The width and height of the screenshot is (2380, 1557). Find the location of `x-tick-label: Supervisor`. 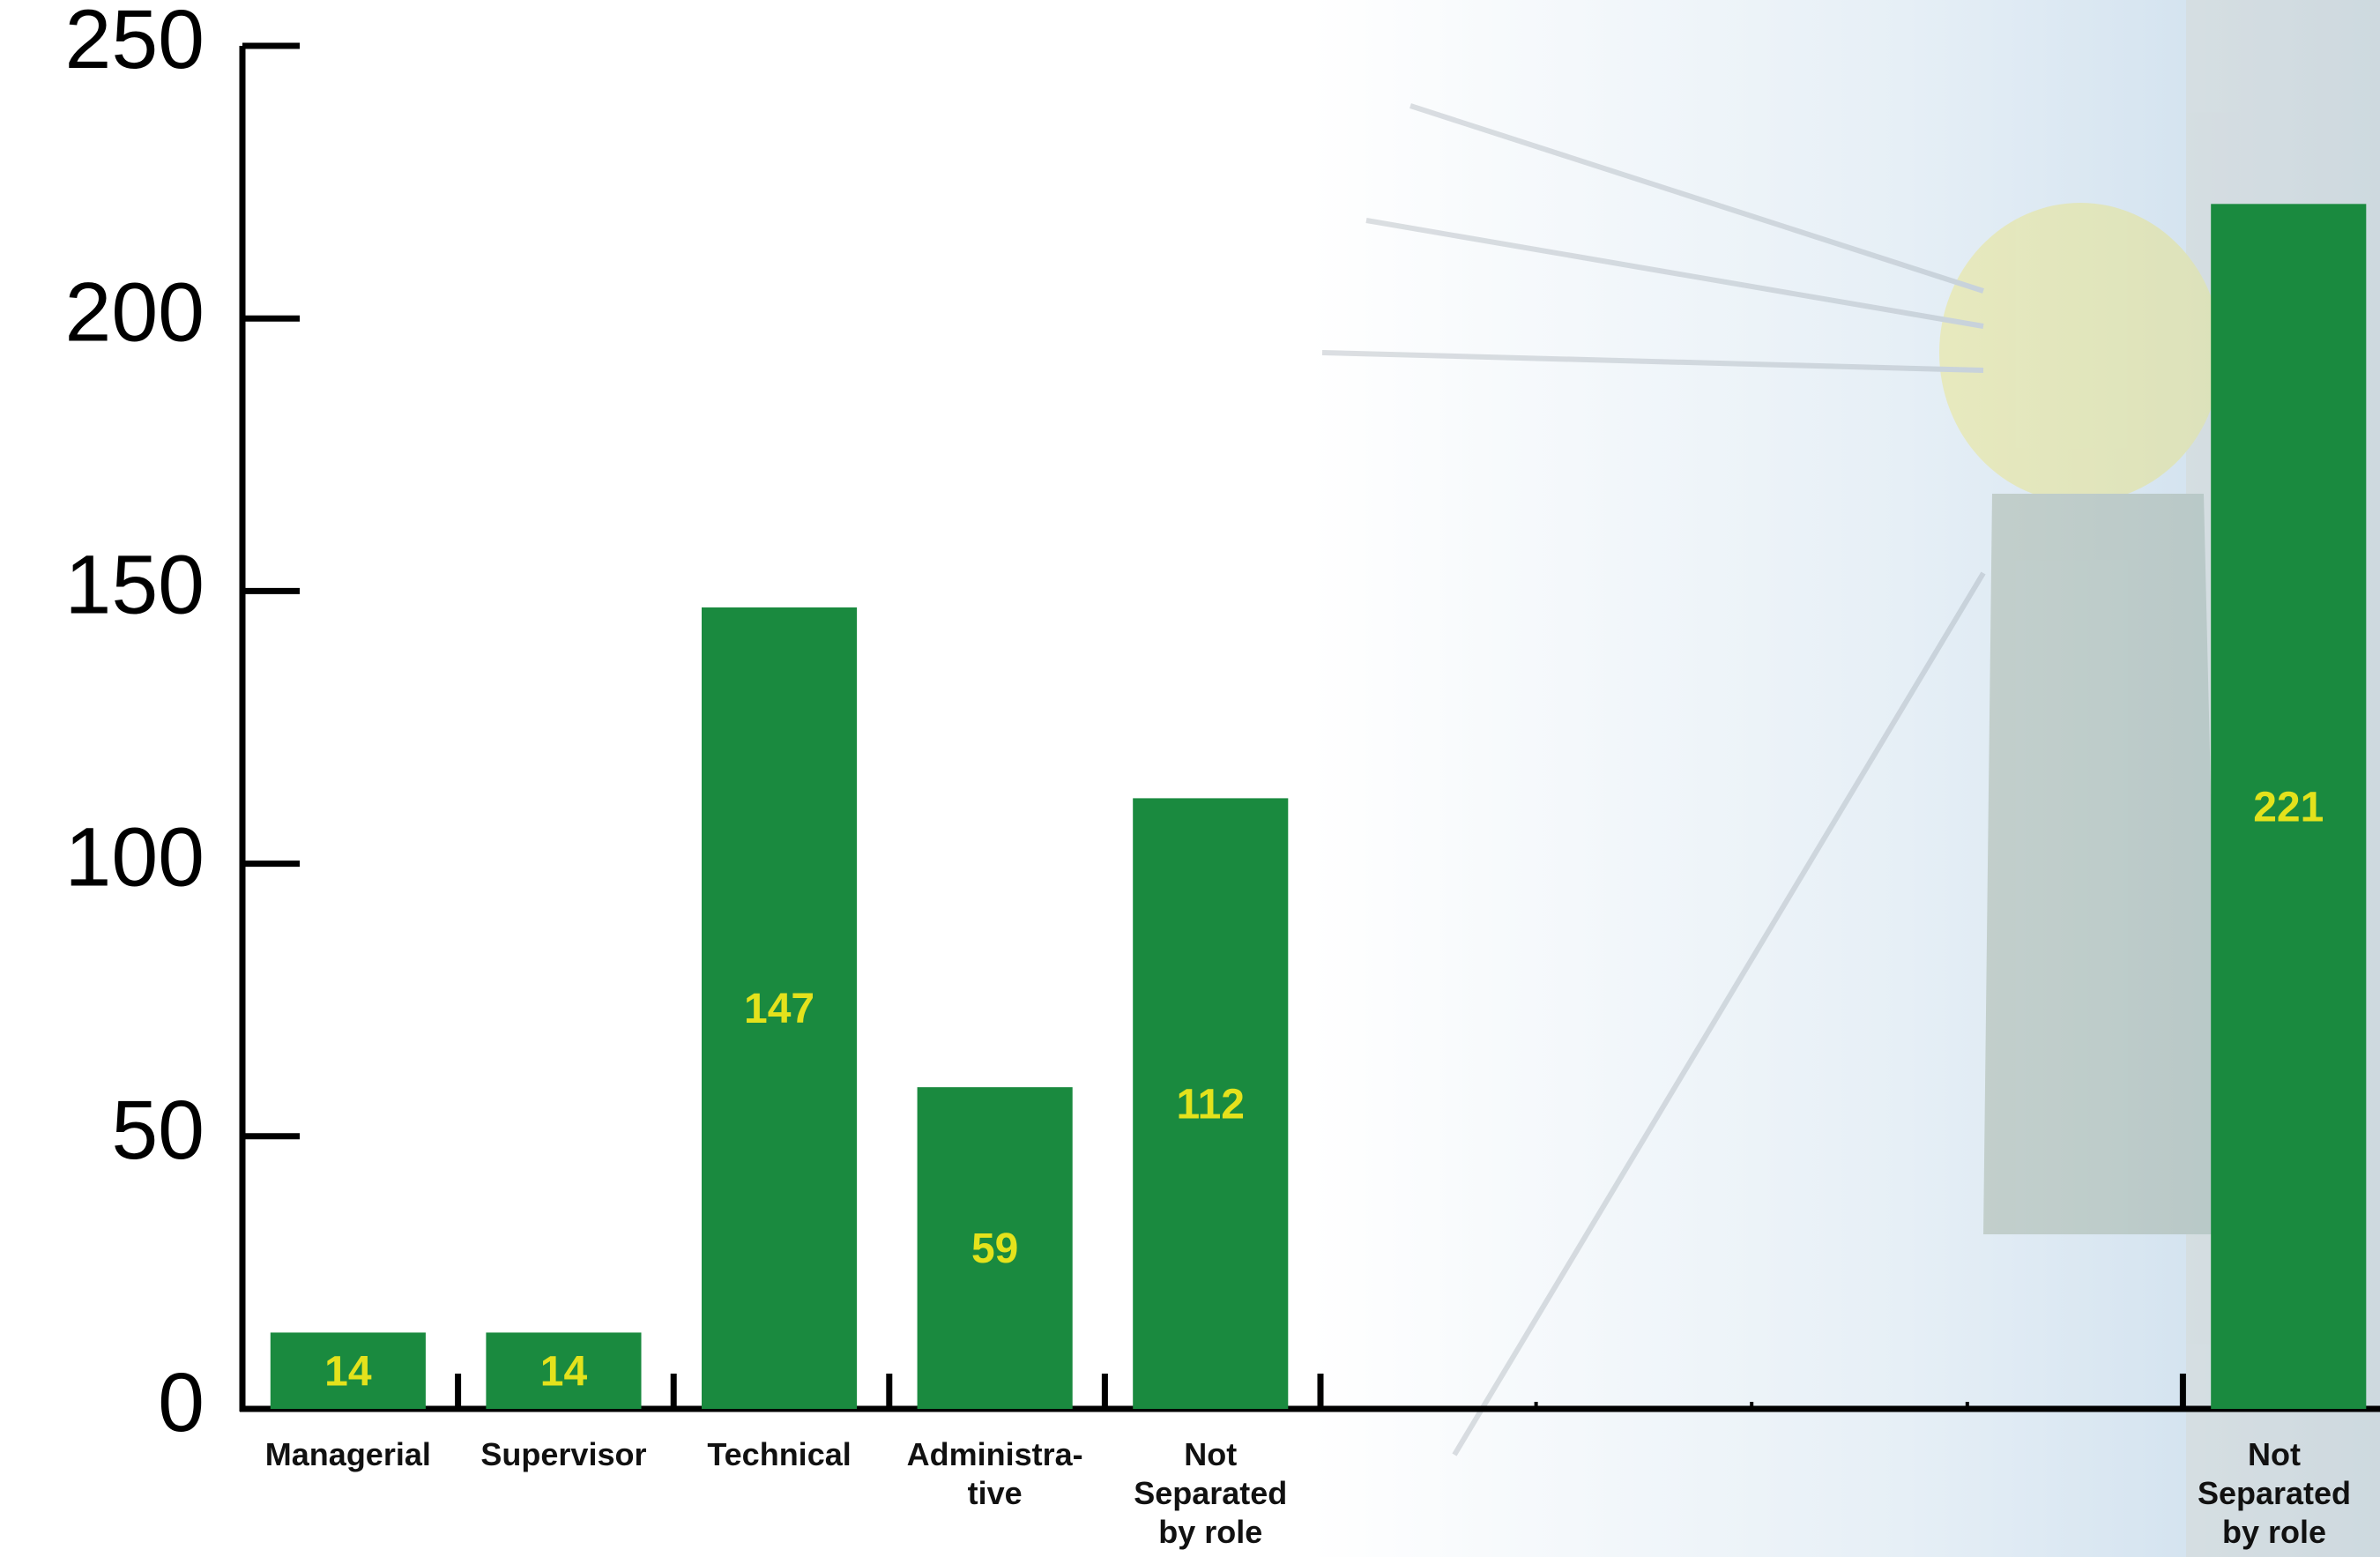

x-tick-label: Supervisor is located at coordinates (563, 1454).